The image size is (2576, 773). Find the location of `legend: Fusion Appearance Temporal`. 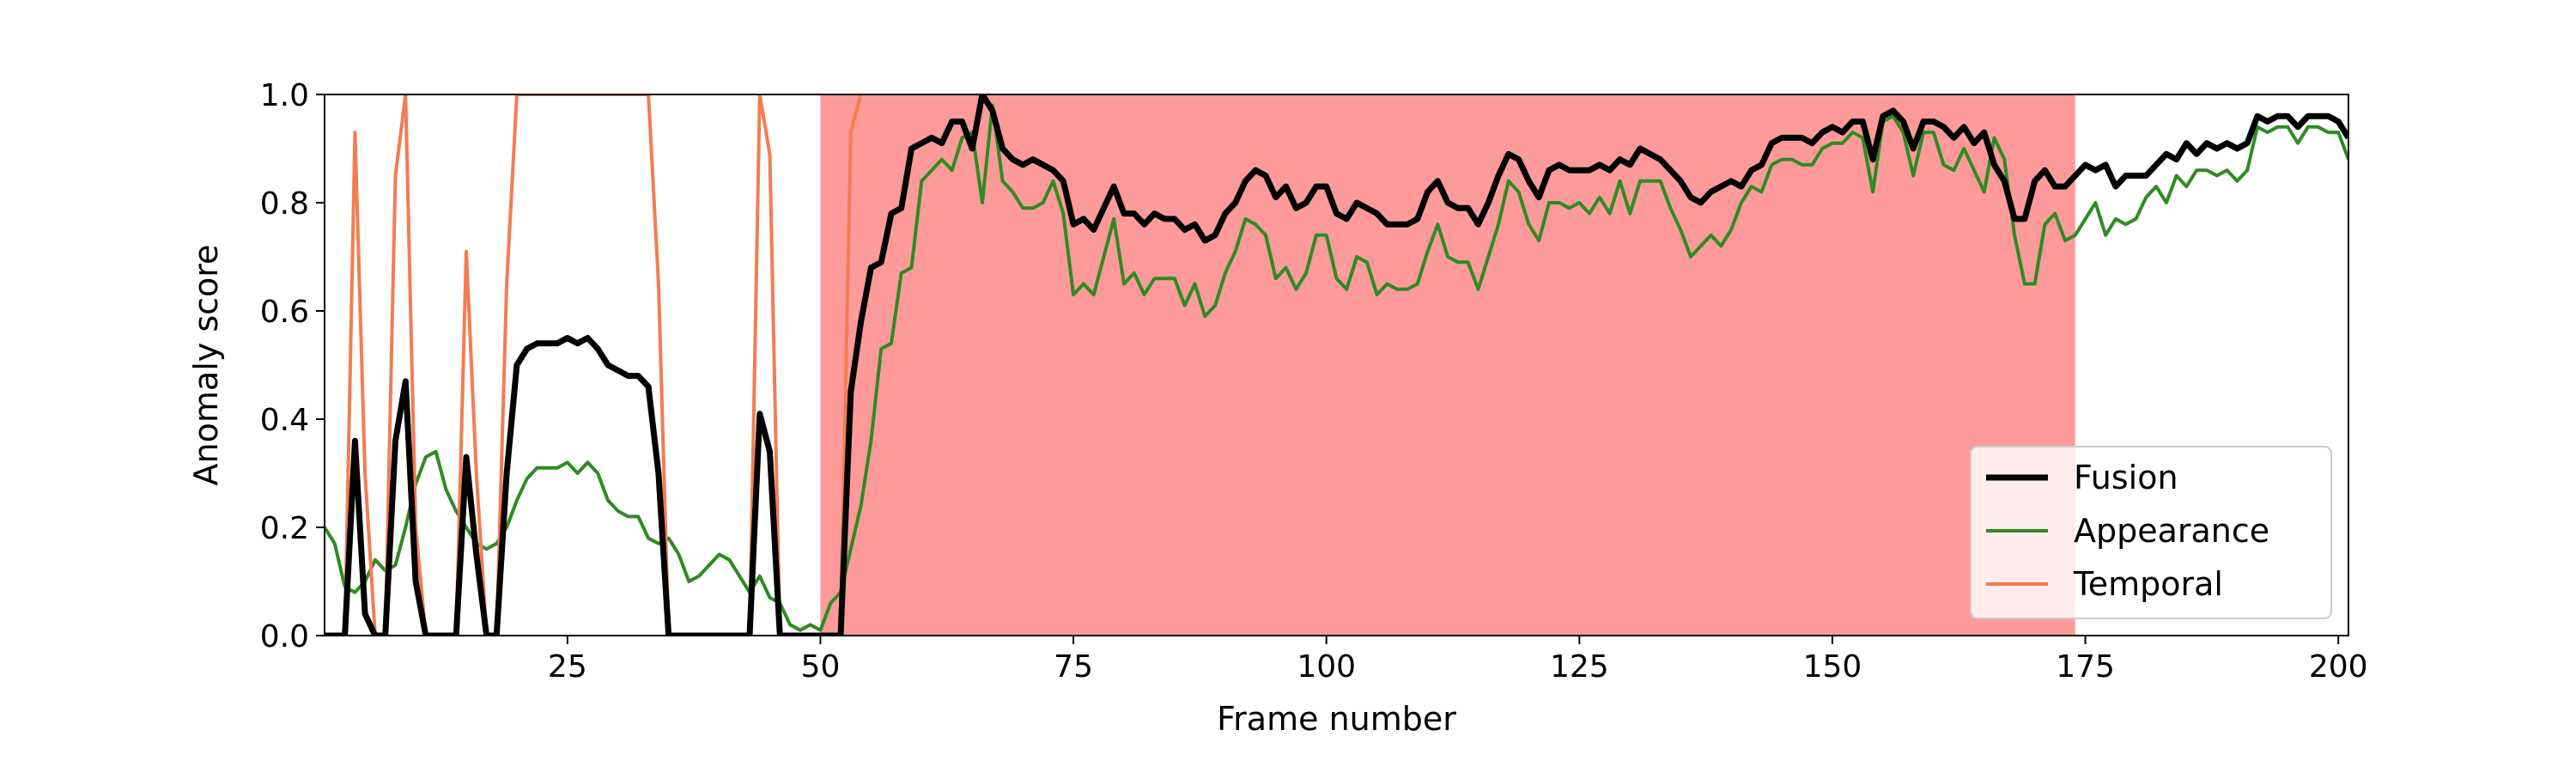

legend: Fusion Appearance Temporal is located at coordinates (2151, 532).